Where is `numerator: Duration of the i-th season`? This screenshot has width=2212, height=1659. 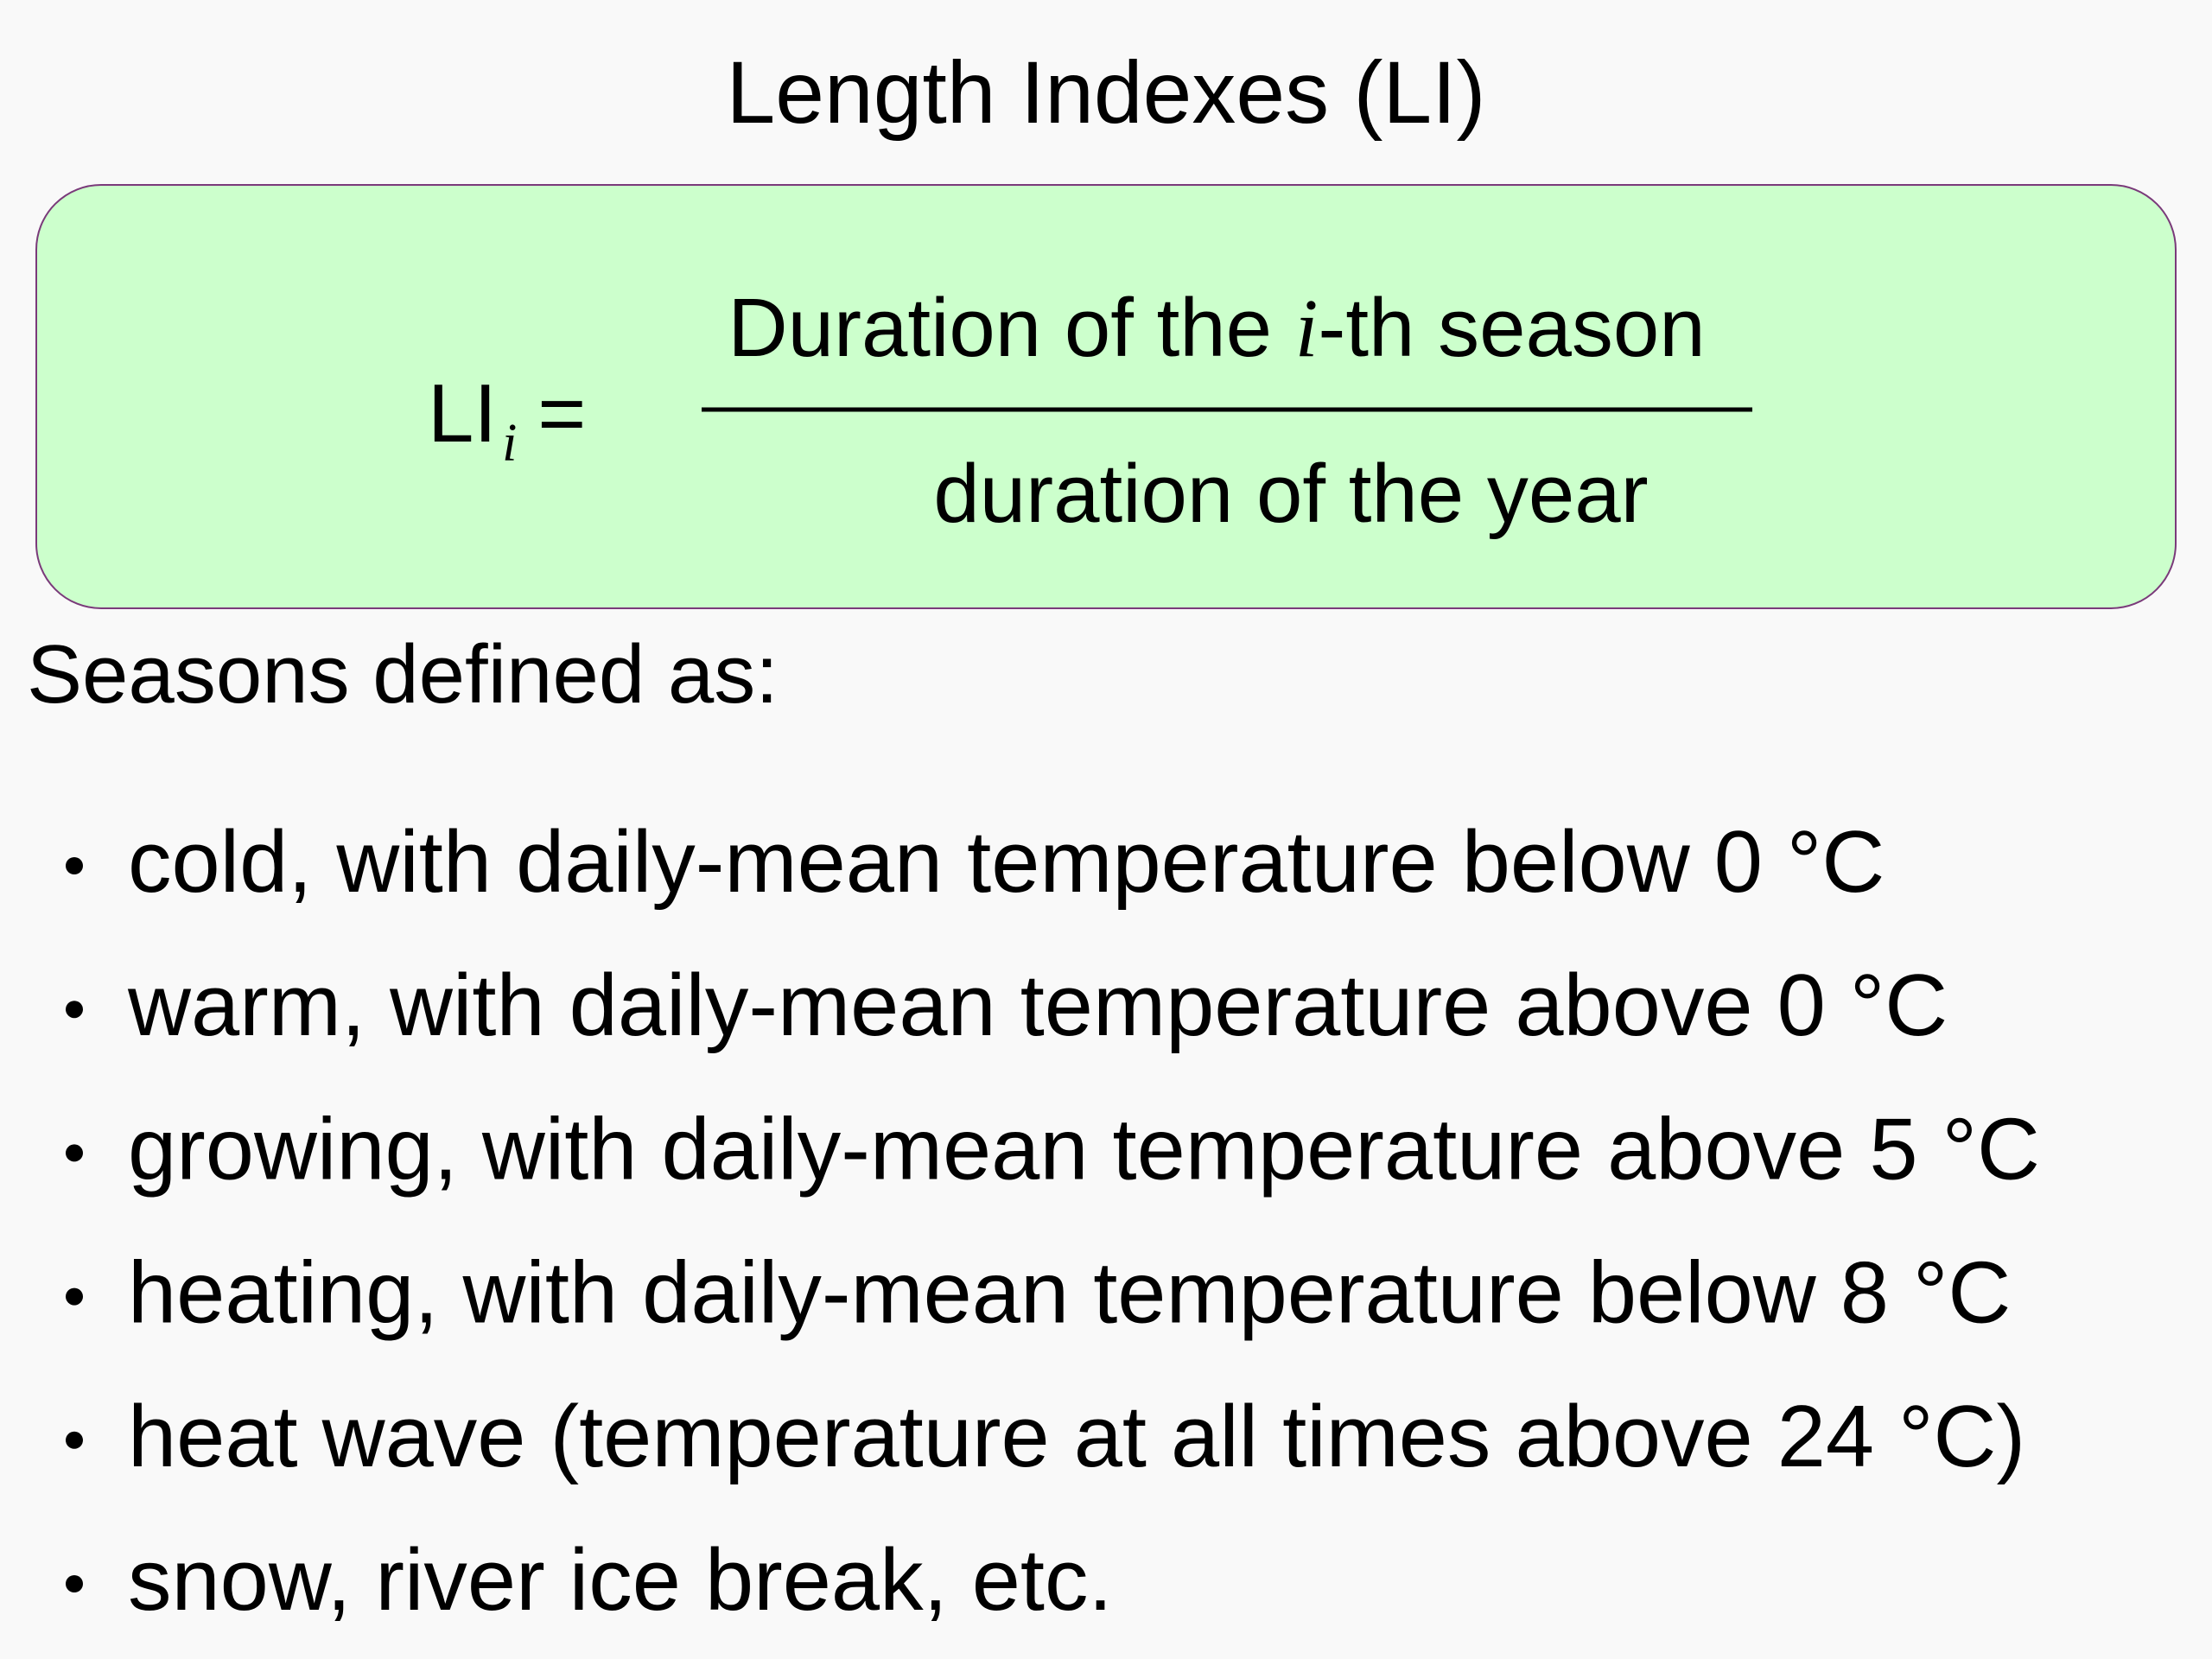
numerator: Duration of the i-th season is located at coordinates (1216, 328).